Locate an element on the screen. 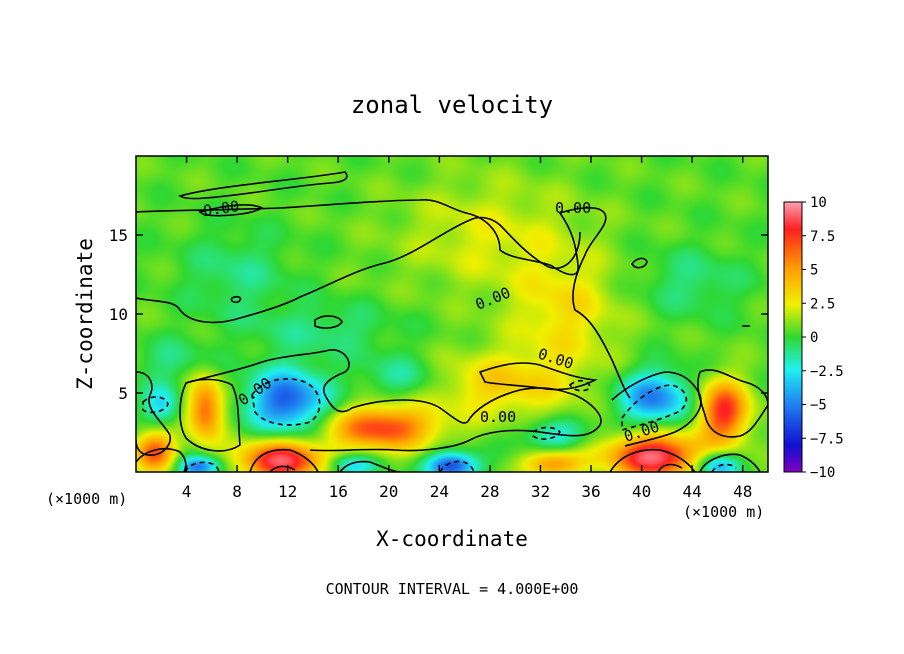 The height and width of the screenshot is (654, 904). x-unit-left: (×1000 m) is located at coordinates (86, 499).